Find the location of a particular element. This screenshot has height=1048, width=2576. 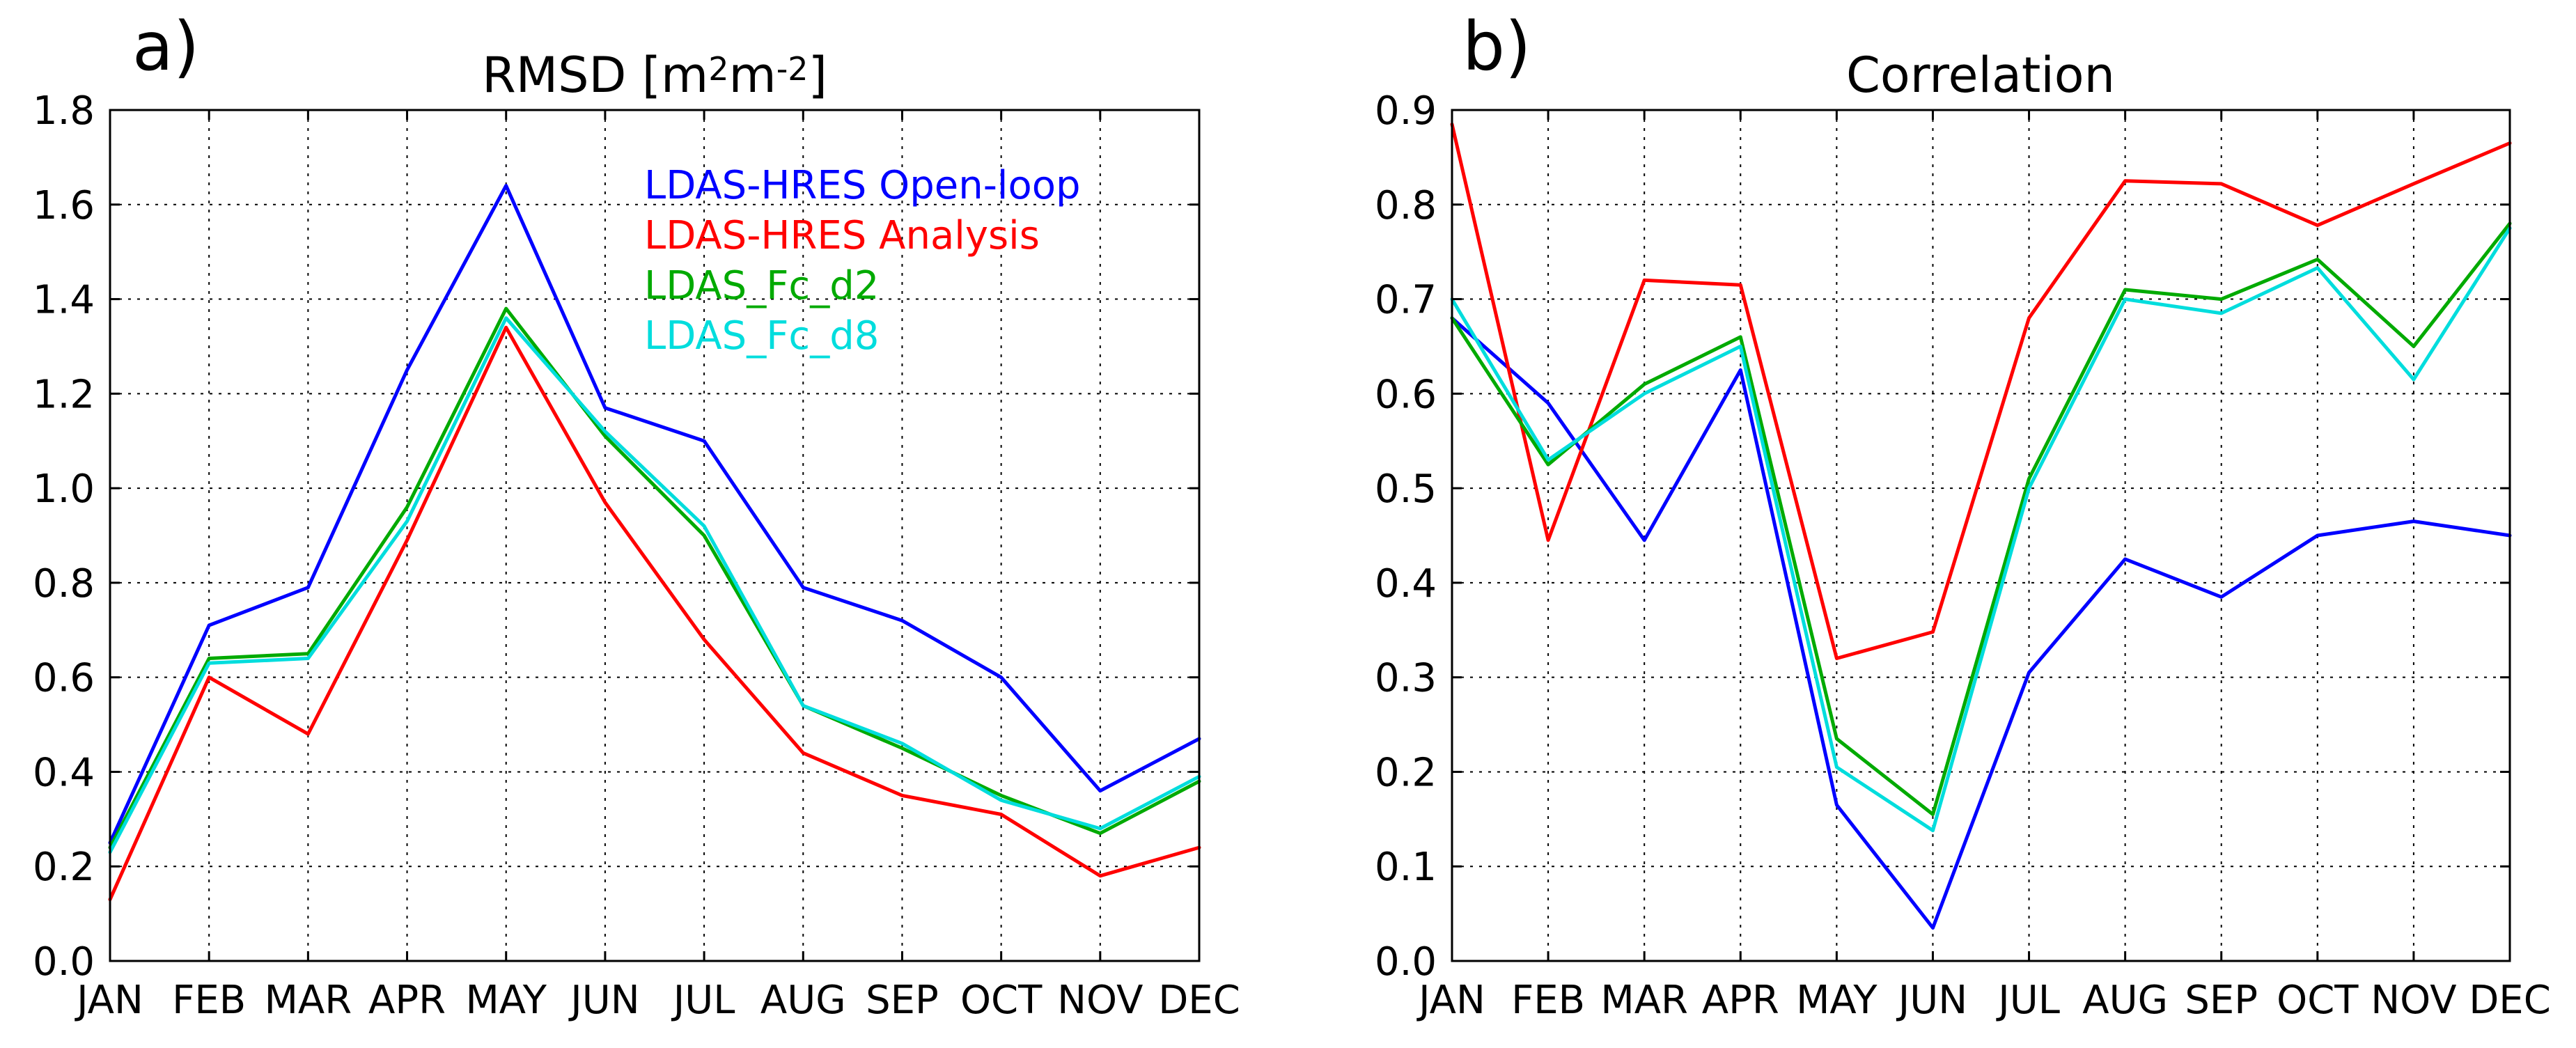

y-tick-label: 0.7 is located at coordinates (1406, 300).